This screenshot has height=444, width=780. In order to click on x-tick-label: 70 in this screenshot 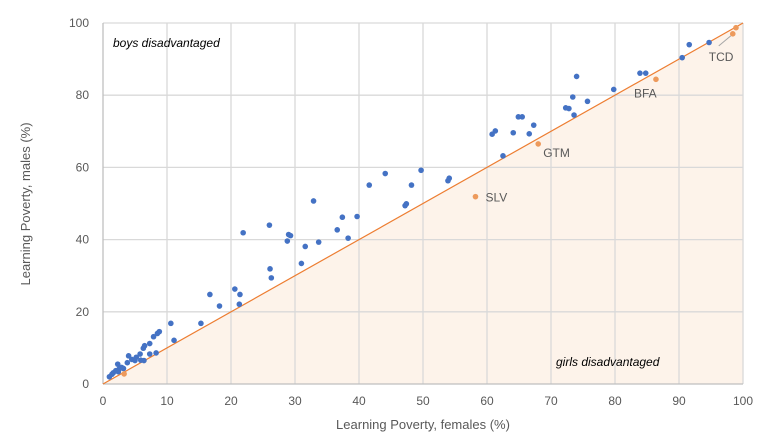, I will do `click(551, 401)`.